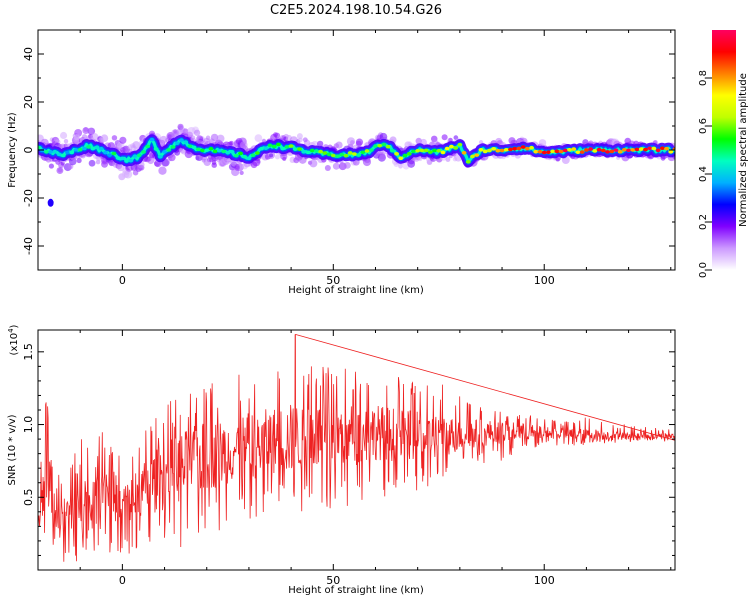 The width and height of the screenshot is (750, 600). Describe the element at coordinates (28, 102) in the screenshot. I see `y-tick-label: 20` at that location.